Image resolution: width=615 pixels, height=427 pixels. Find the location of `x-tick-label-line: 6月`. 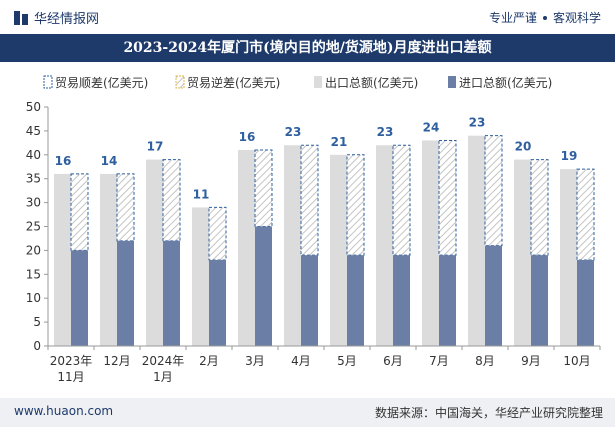

x-tick-label-line: 6月 is located at coordinates (393, 361).